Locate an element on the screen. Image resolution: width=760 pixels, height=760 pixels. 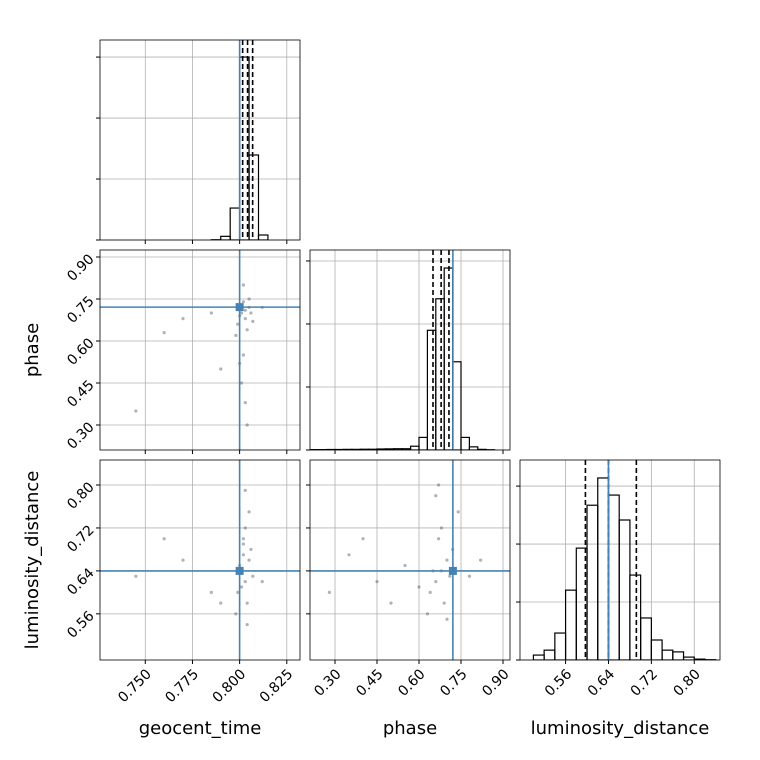
x-tick-label: 0.60 is located at coordinates (411, 682).